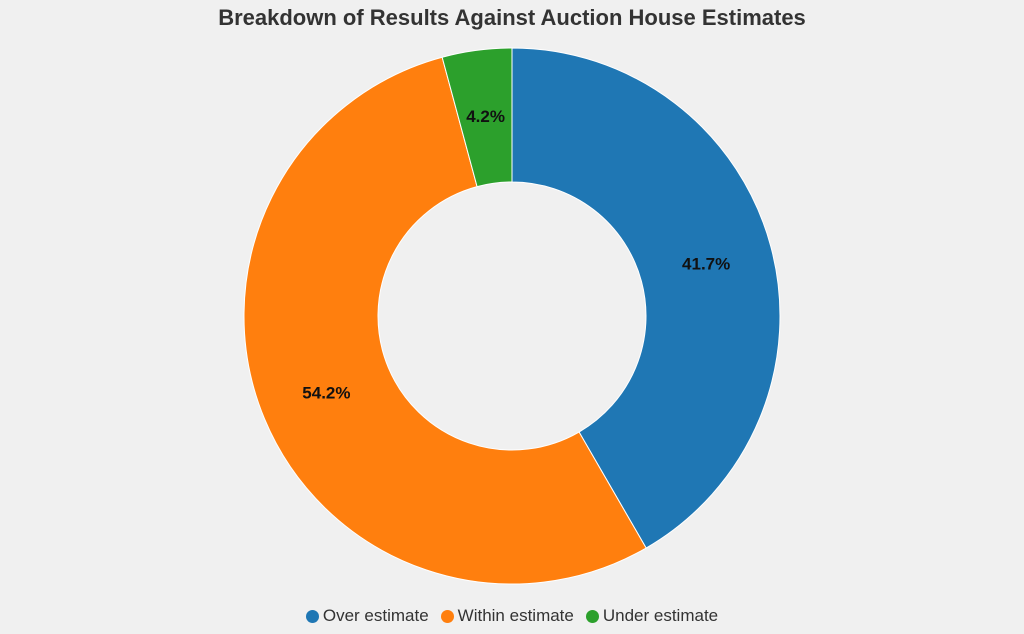 The height and width of the screenshot is (634, 1024). I want to click on legend-label-within-estimate: Within estimate, so click(515, 615).